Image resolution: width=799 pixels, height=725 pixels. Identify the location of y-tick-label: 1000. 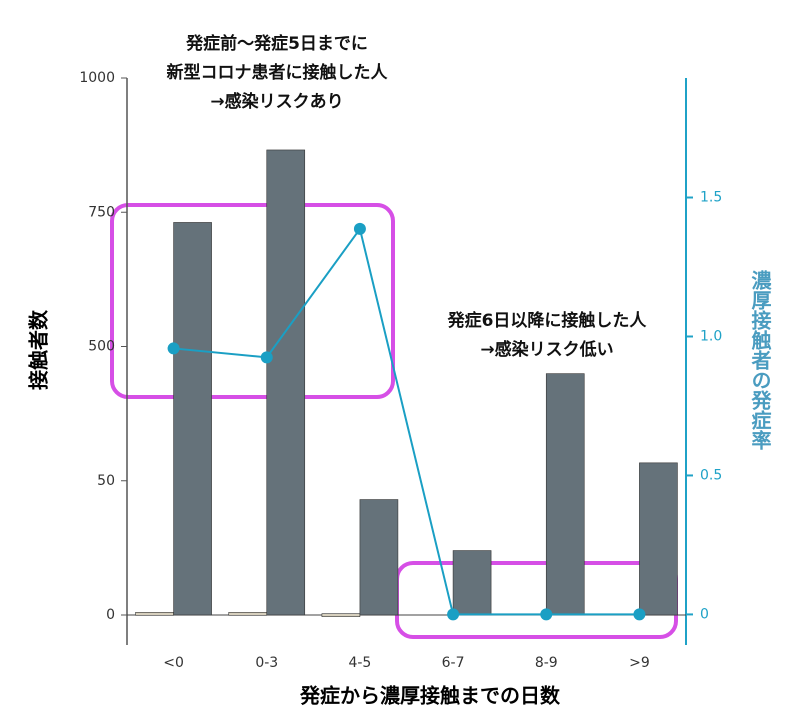
(97, 78).